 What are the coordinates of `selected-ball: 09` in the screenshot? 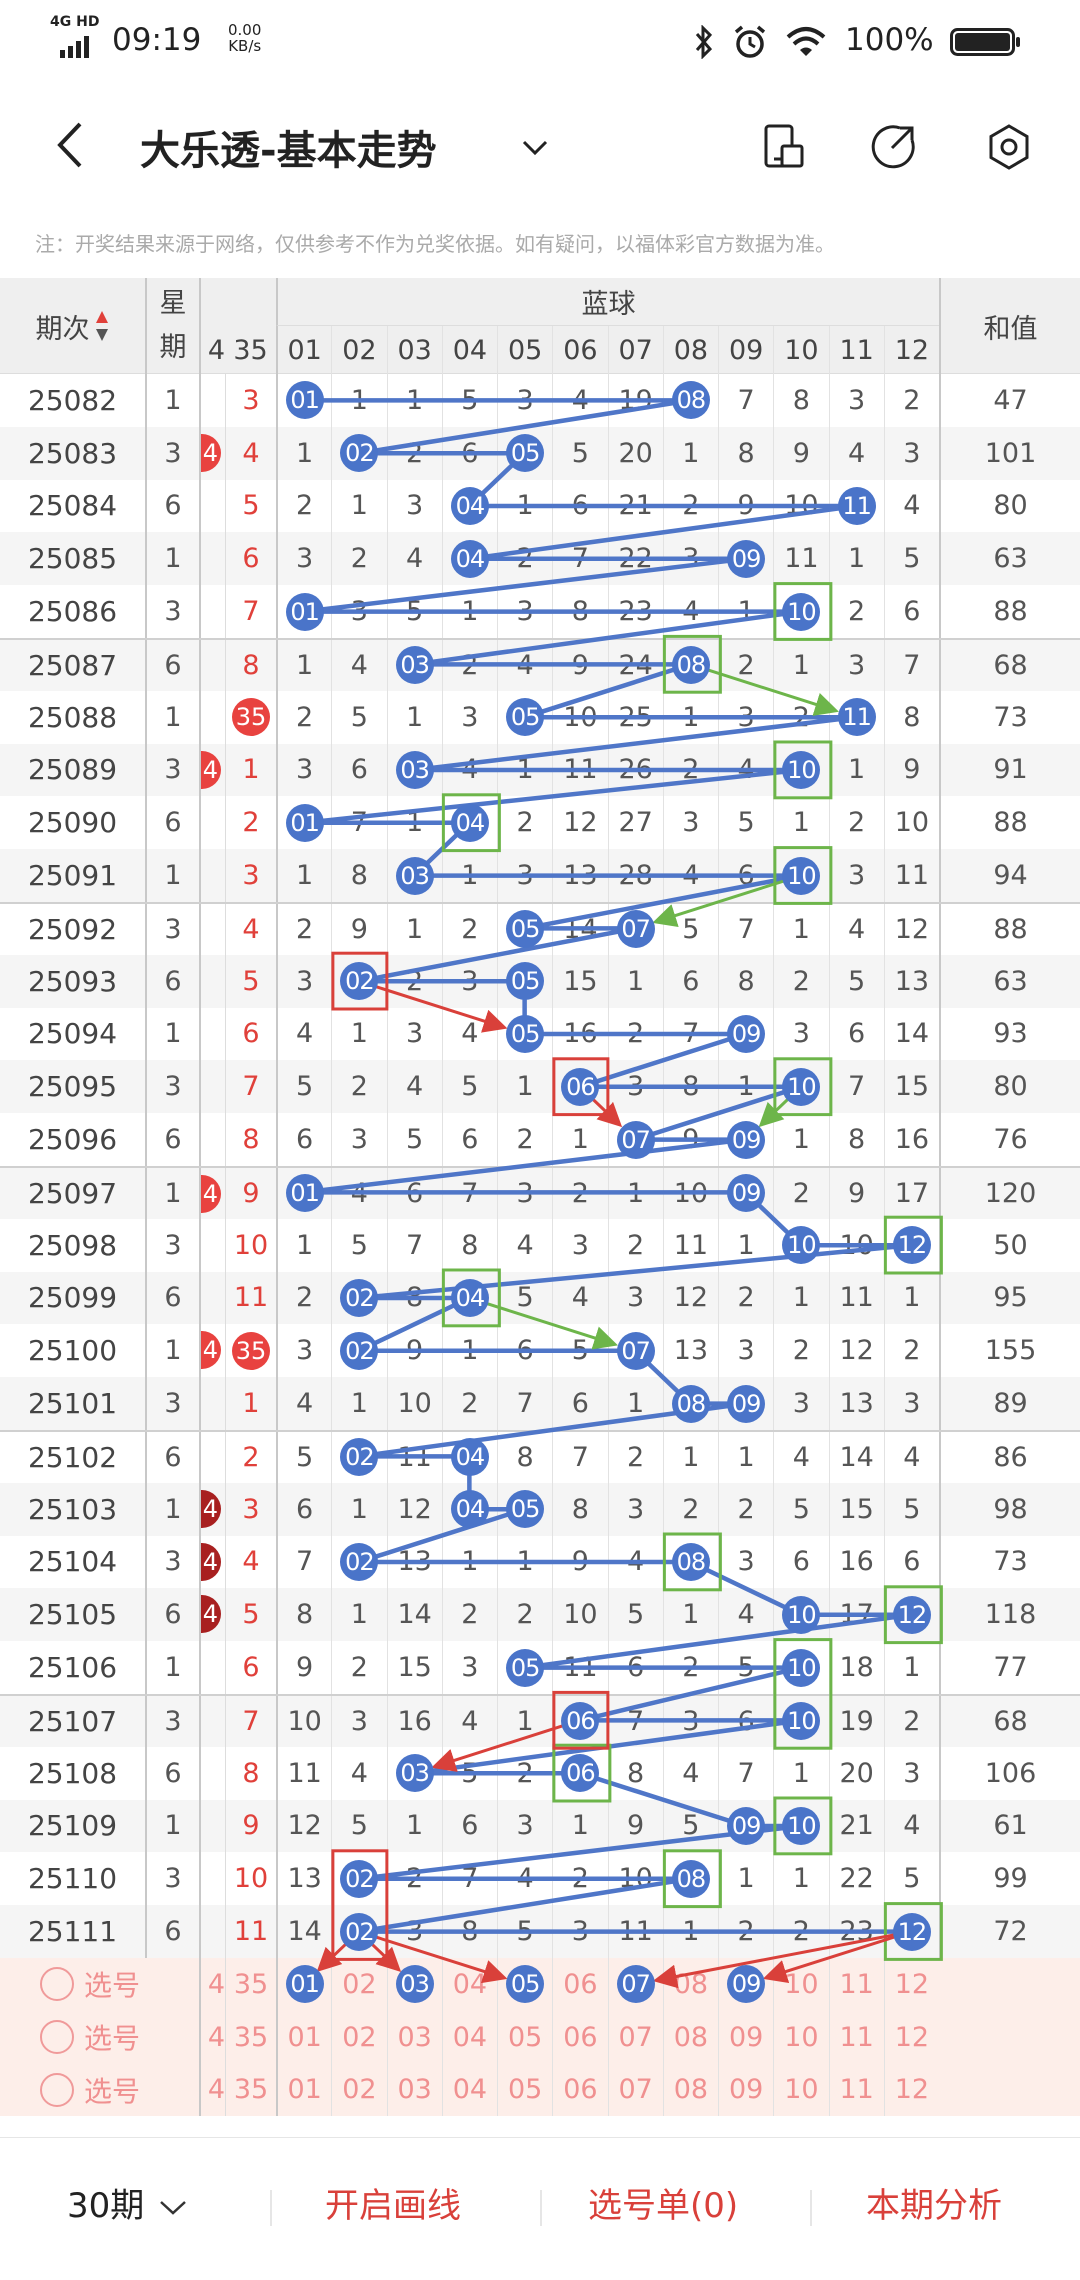 It's located at (746, 1984).